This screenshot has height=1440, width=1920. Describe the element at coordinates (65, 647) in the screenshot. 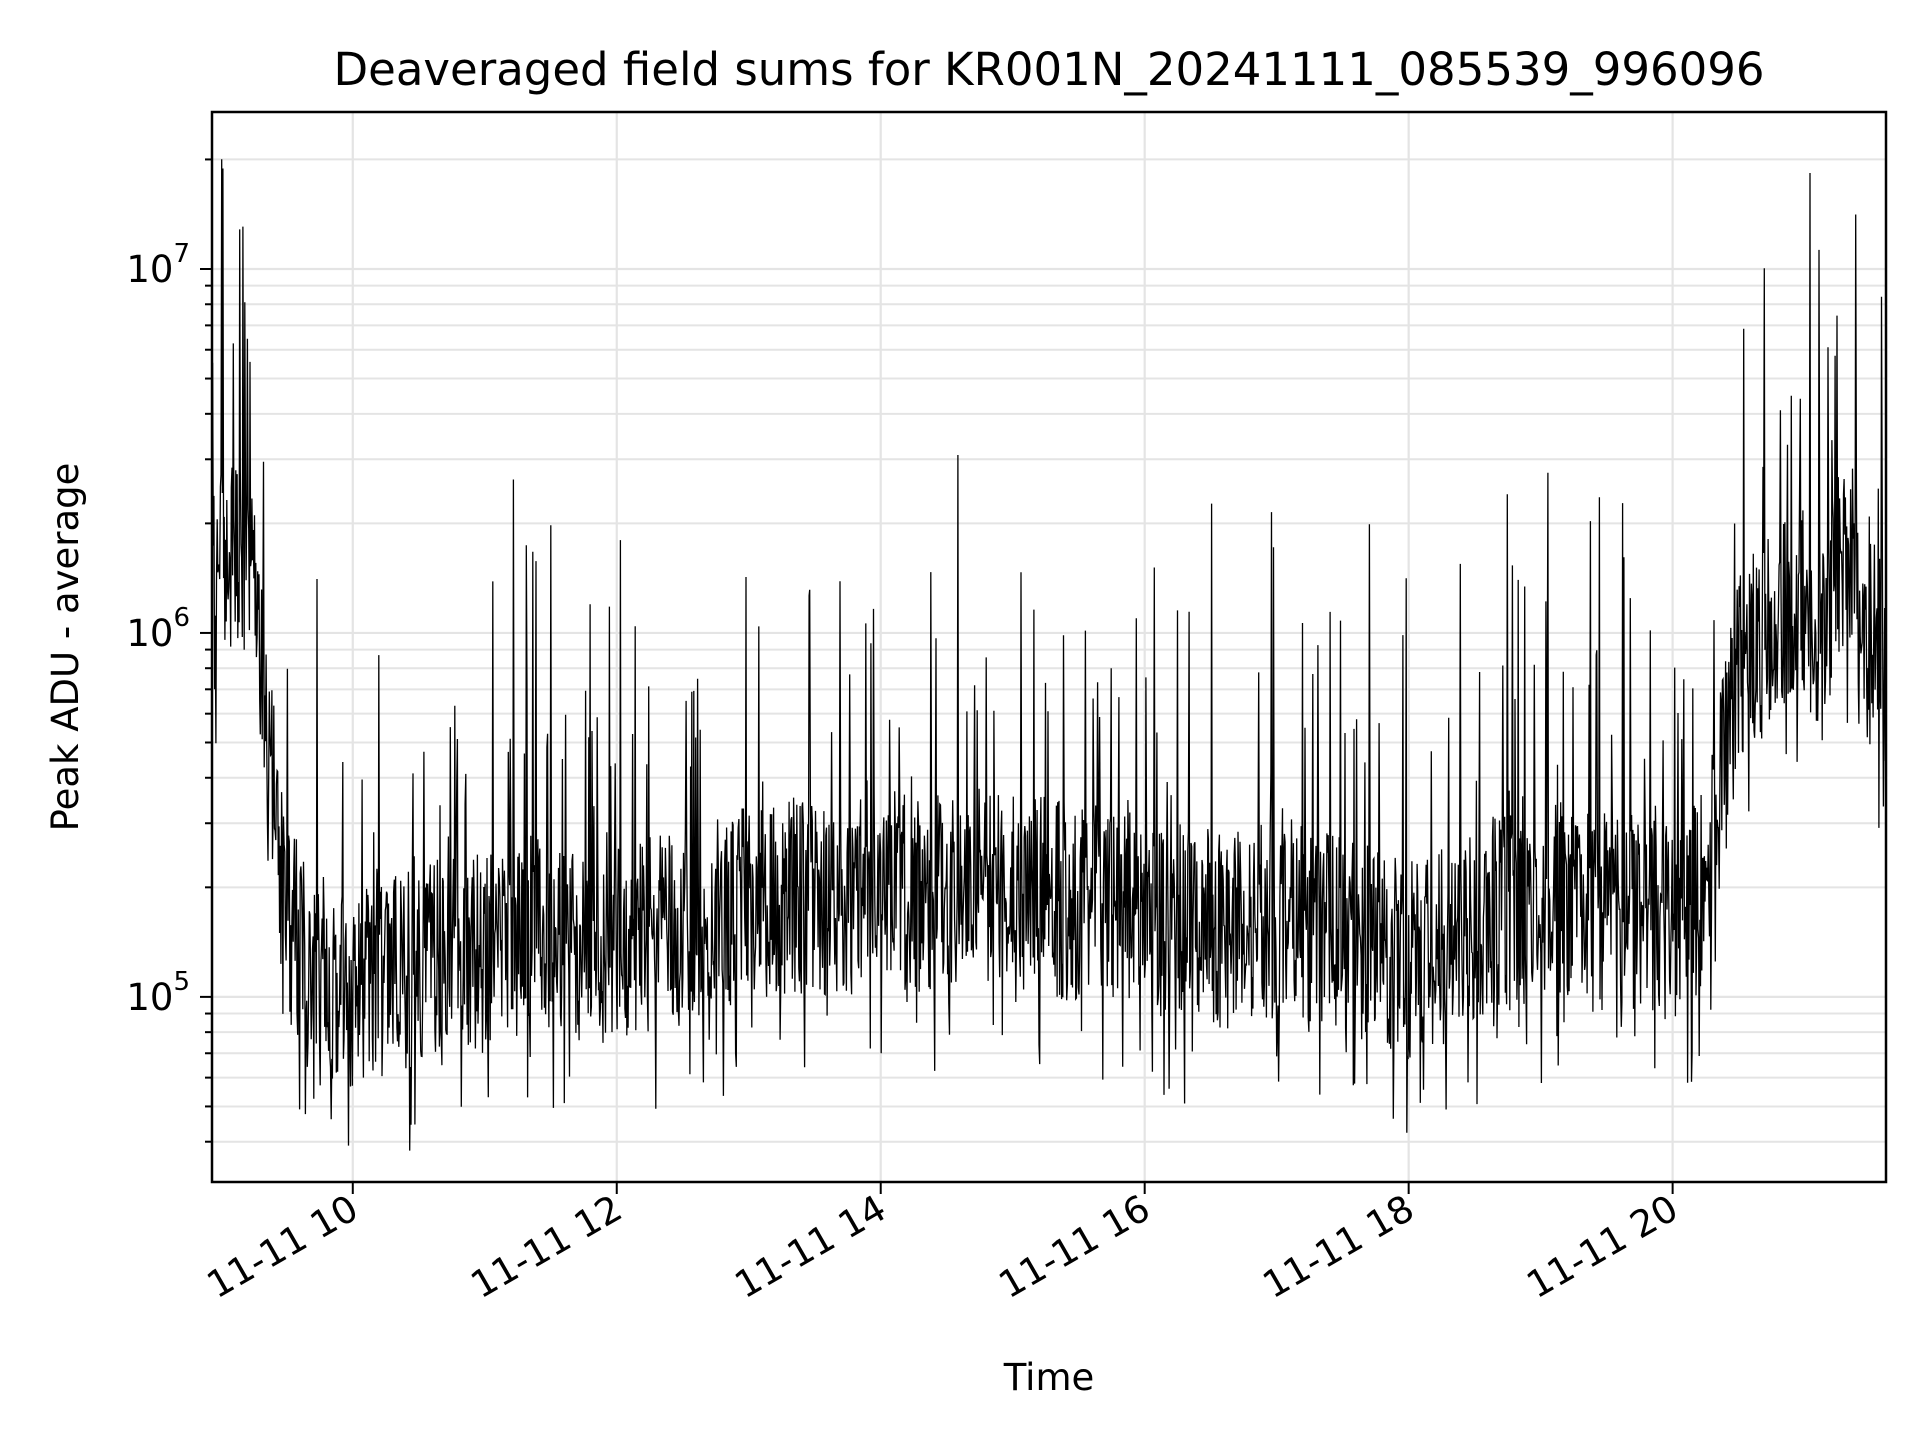

I see `y-axis-label: Peak ADU - average` at that location.